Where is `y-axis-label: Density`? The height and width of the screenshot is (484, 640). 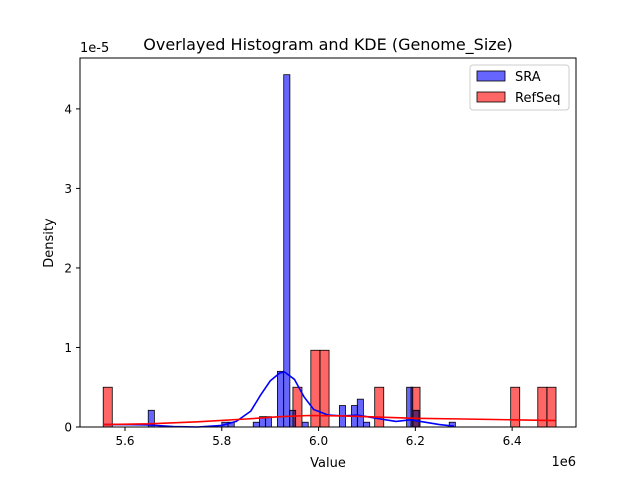 y-axis-label: Density is located at coordinates (49, 243).